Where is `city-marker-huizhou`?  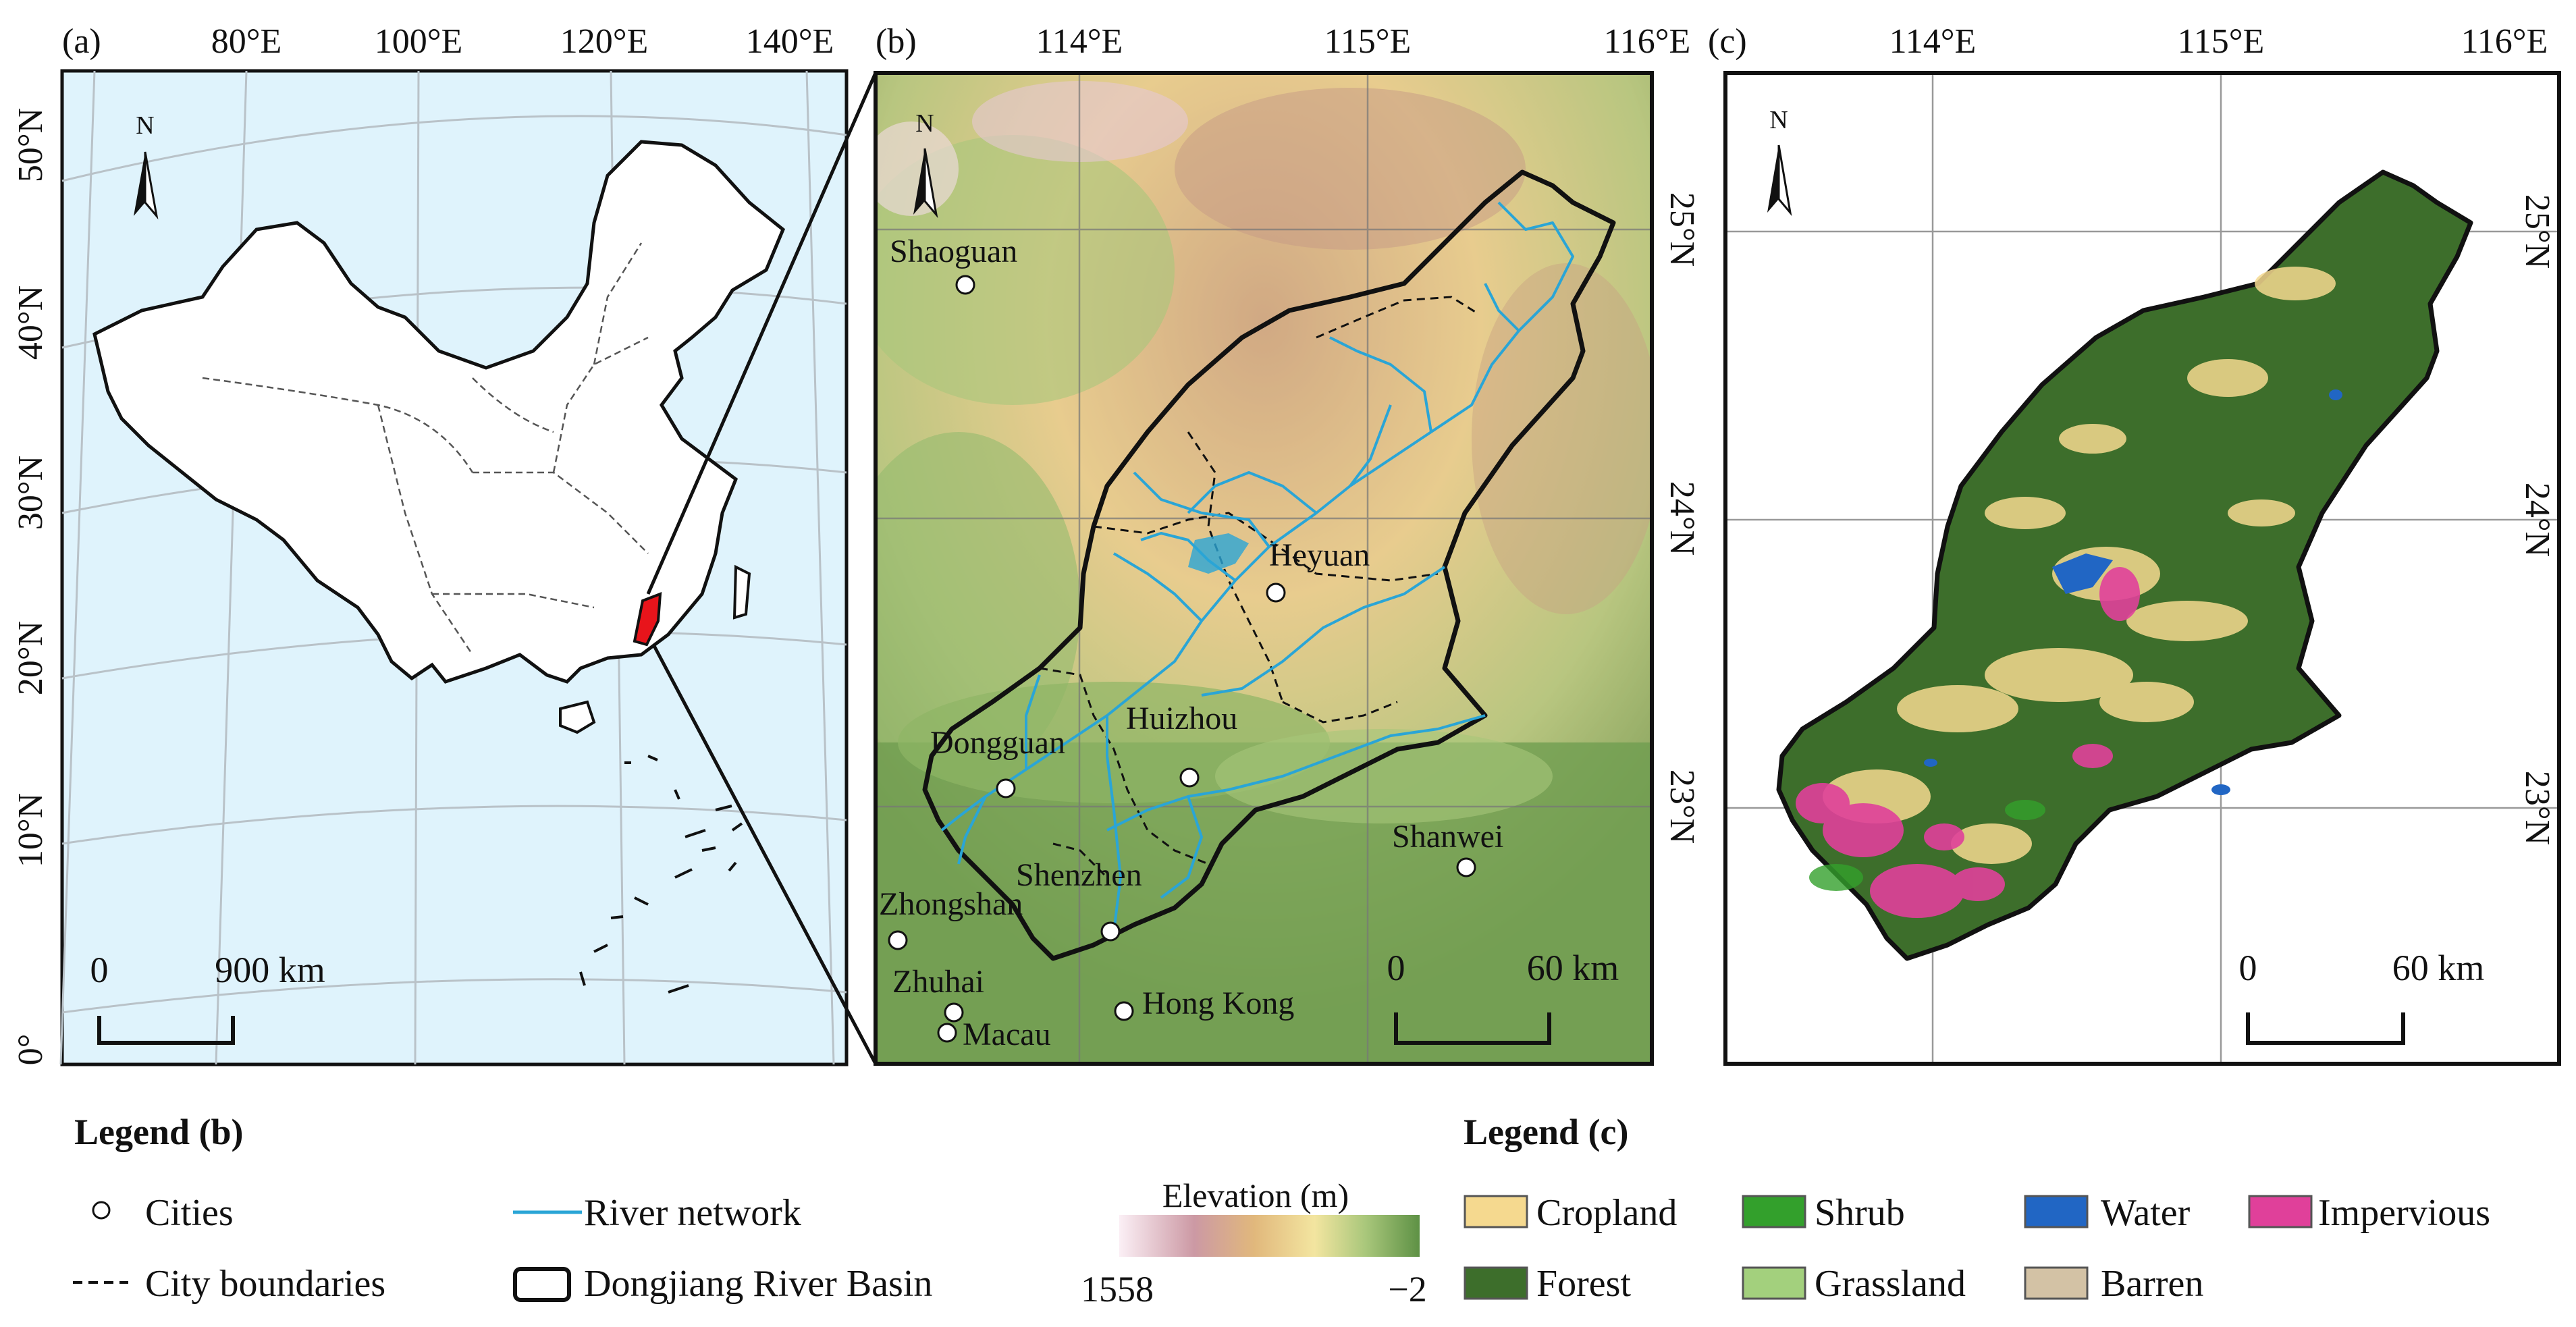 city-marker-huizhou is located at coordinates (1189, 777).